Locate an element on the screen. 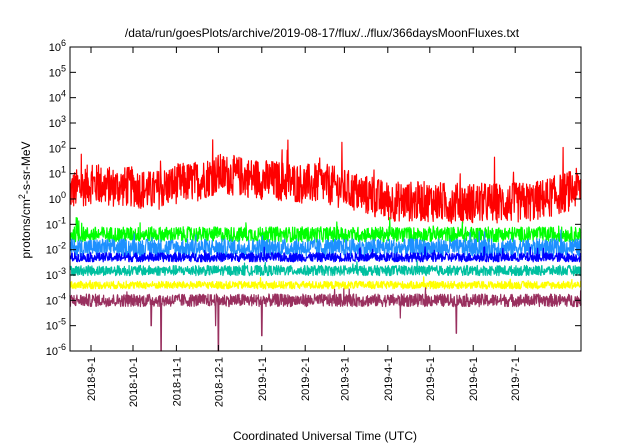 The image size is (640, 448). y-tick-label: 10⁻¹ is located at coordinates (56, 223).